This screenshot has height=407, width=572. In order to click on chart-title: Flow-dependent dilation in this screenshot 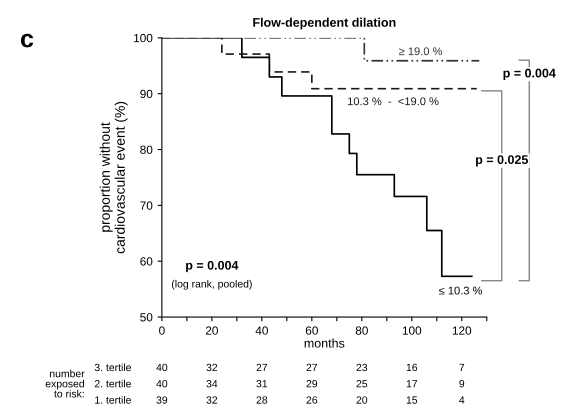, I will do `click(324, 24)`.